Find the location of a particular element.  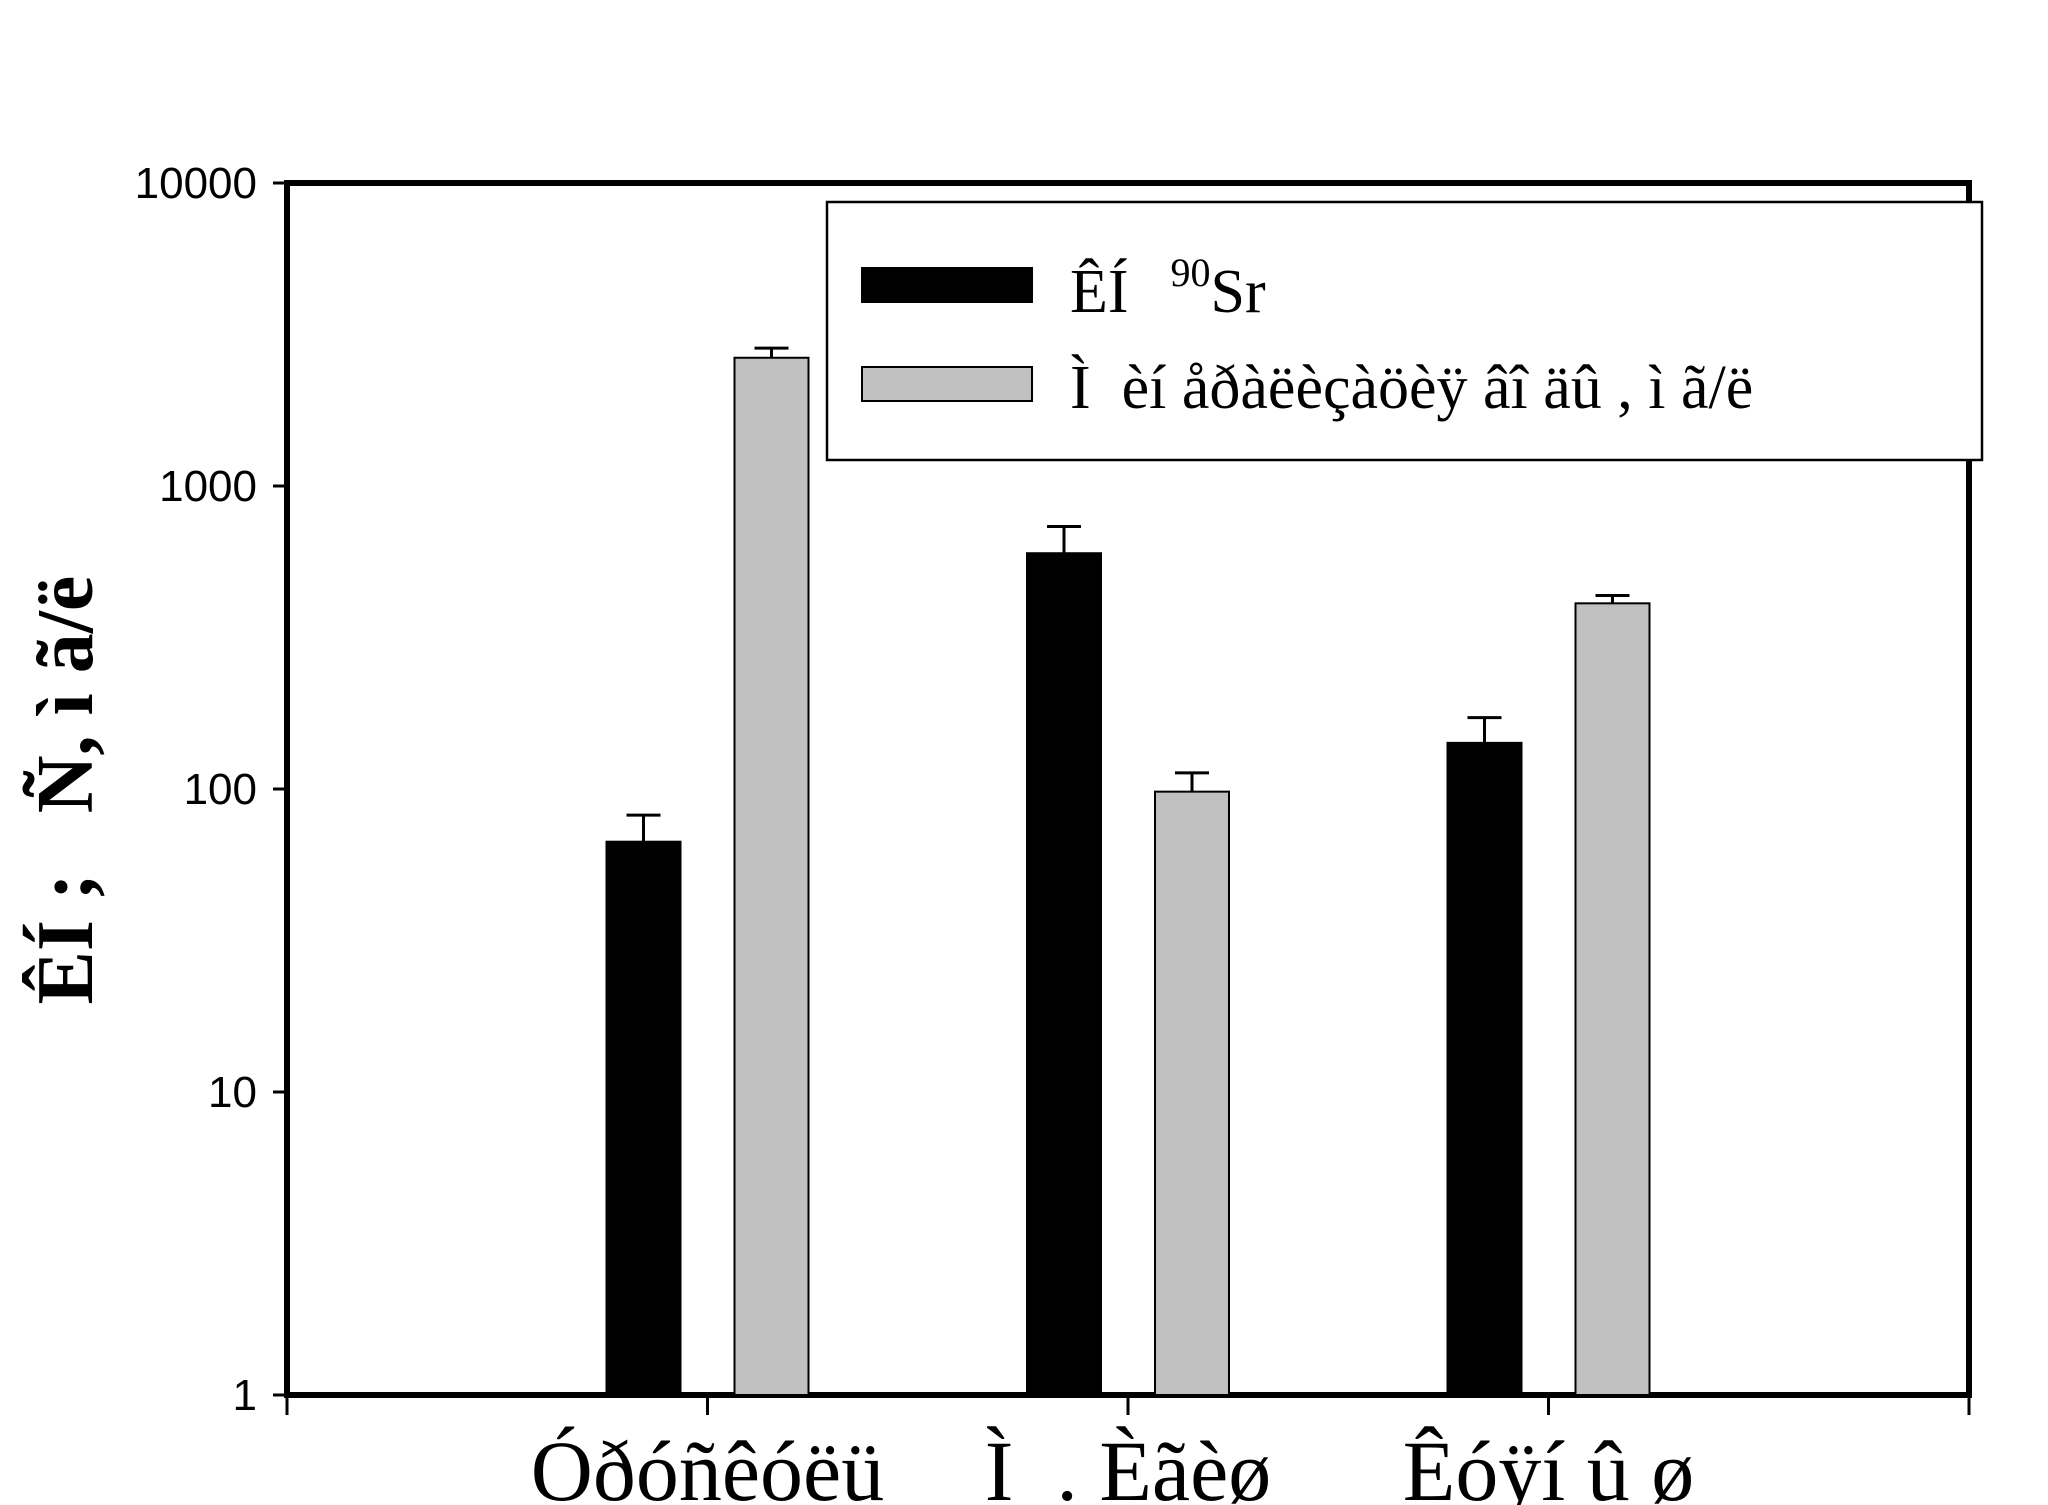

legend-box is located at coordinates (1404, 331).